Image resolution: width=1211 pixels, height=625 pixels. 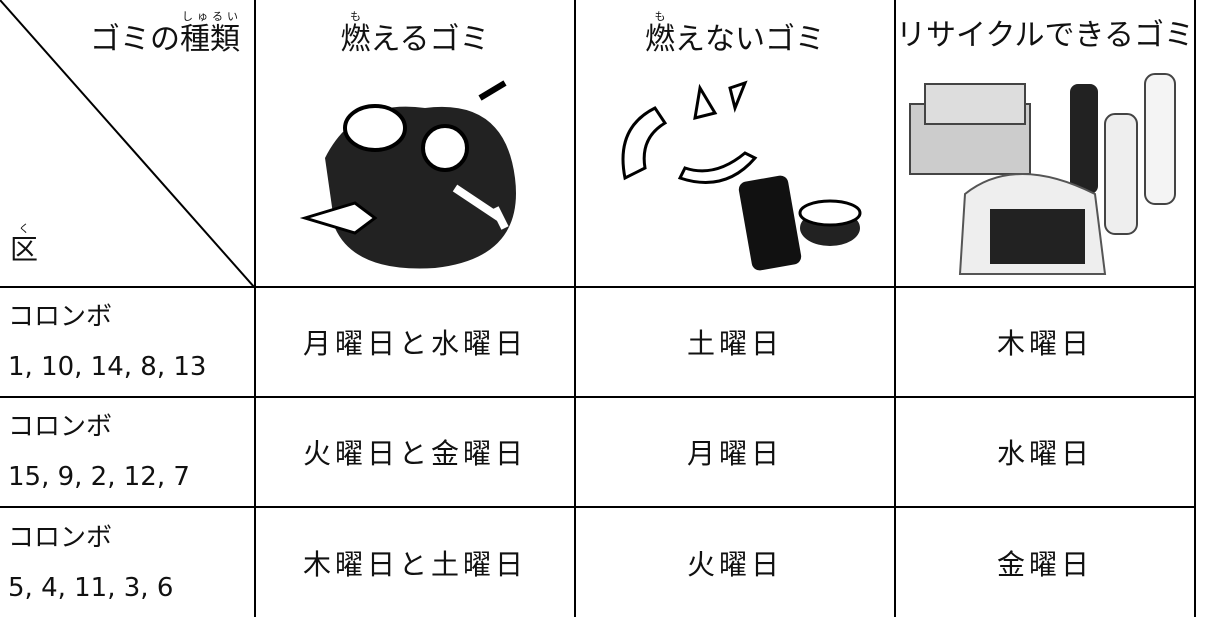 I want to click on corner-top: ゴミの種類しゅるい, so click(x=165, y=34).